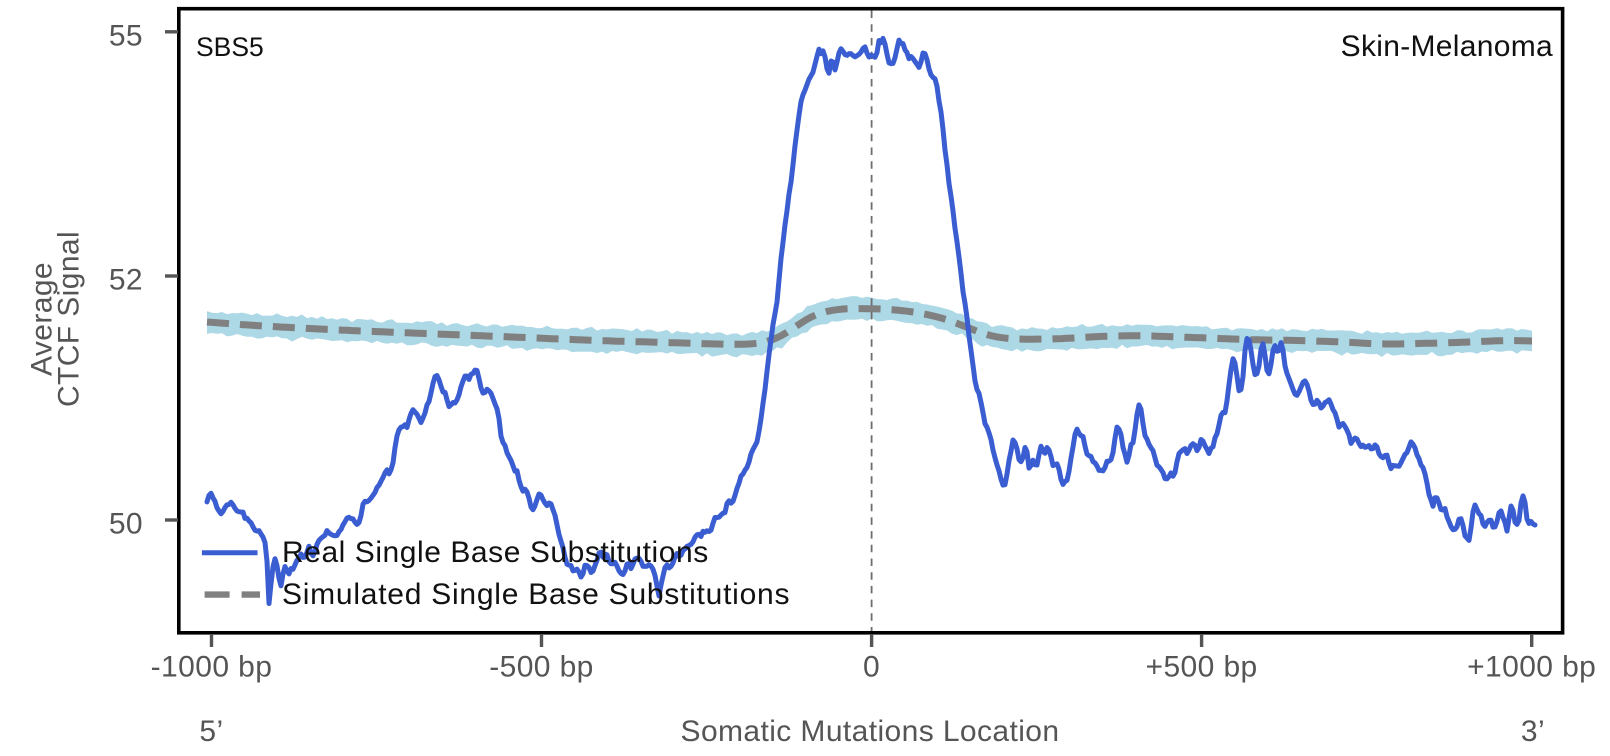 The width and height of the screenshot is (1610, 756). I want to click on svg-text: Real Single Base Substitutions, so click(495, 552).